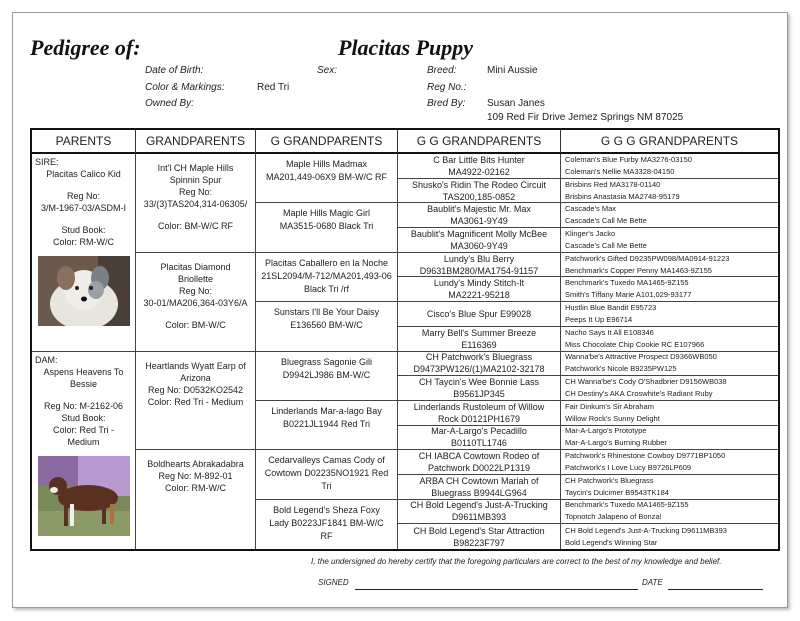 The height and width of the screenshot is (621, 800). I want to click on parent-name: Aspens Heavens To, so click(83, 371).